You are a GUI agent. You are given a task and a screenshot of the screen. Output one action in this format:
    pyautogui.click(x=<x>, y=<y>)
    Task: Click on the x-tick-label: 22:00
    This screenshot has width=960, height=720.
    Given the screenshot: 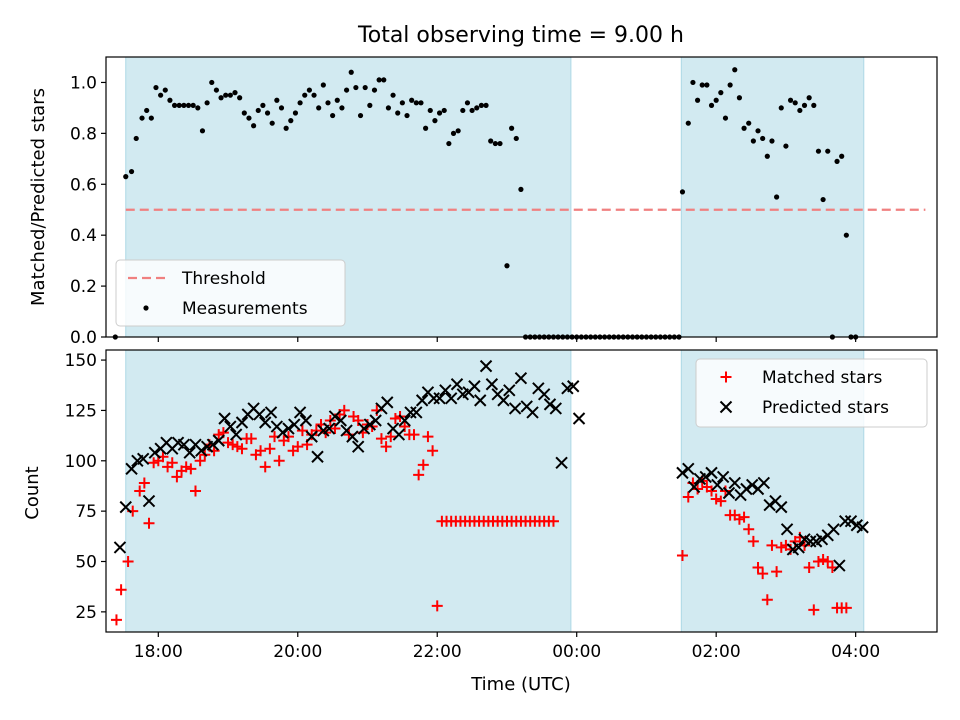 What is the action you would take?
    pyautogui.click(x=437, y=652)
    